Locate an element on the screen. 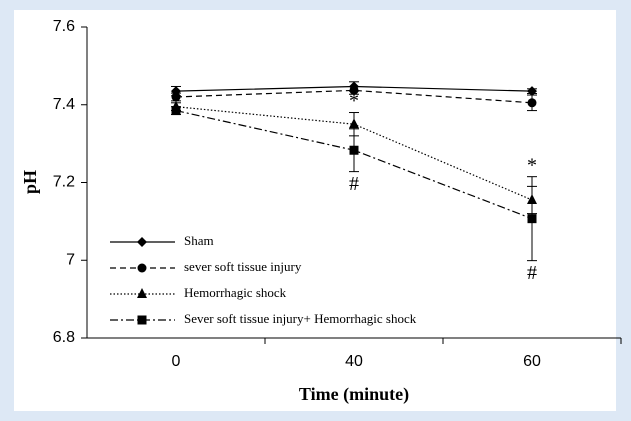  y-tick-label: 7.6 is located at coordinates (64, 26).